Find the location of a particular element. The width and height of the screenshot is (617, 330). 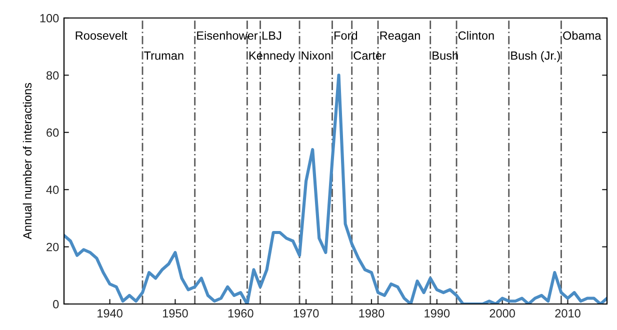

x-tick-label: 1990 is located at coordinates (437, 313).